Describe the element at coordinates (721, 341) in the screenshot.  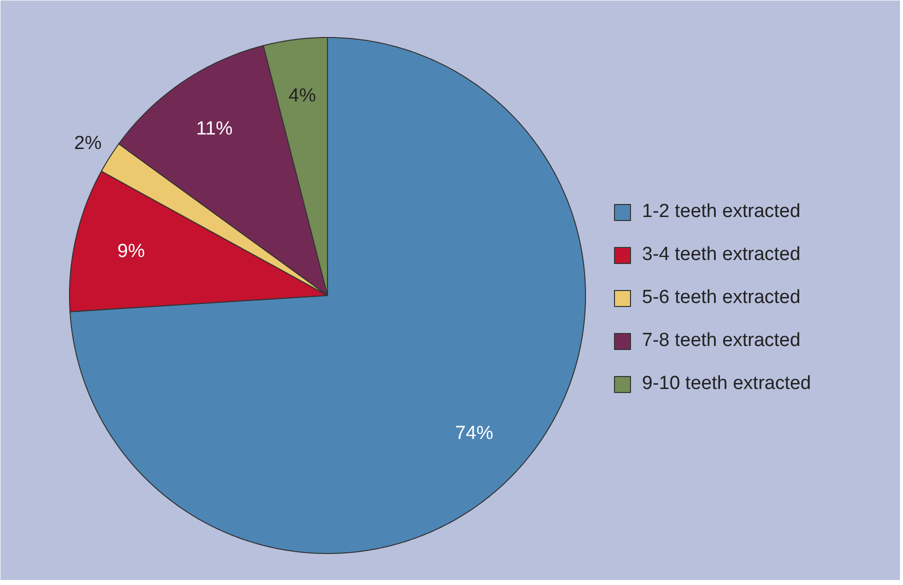
I see `legend-label: 7-8 teeth extracted` at that location.